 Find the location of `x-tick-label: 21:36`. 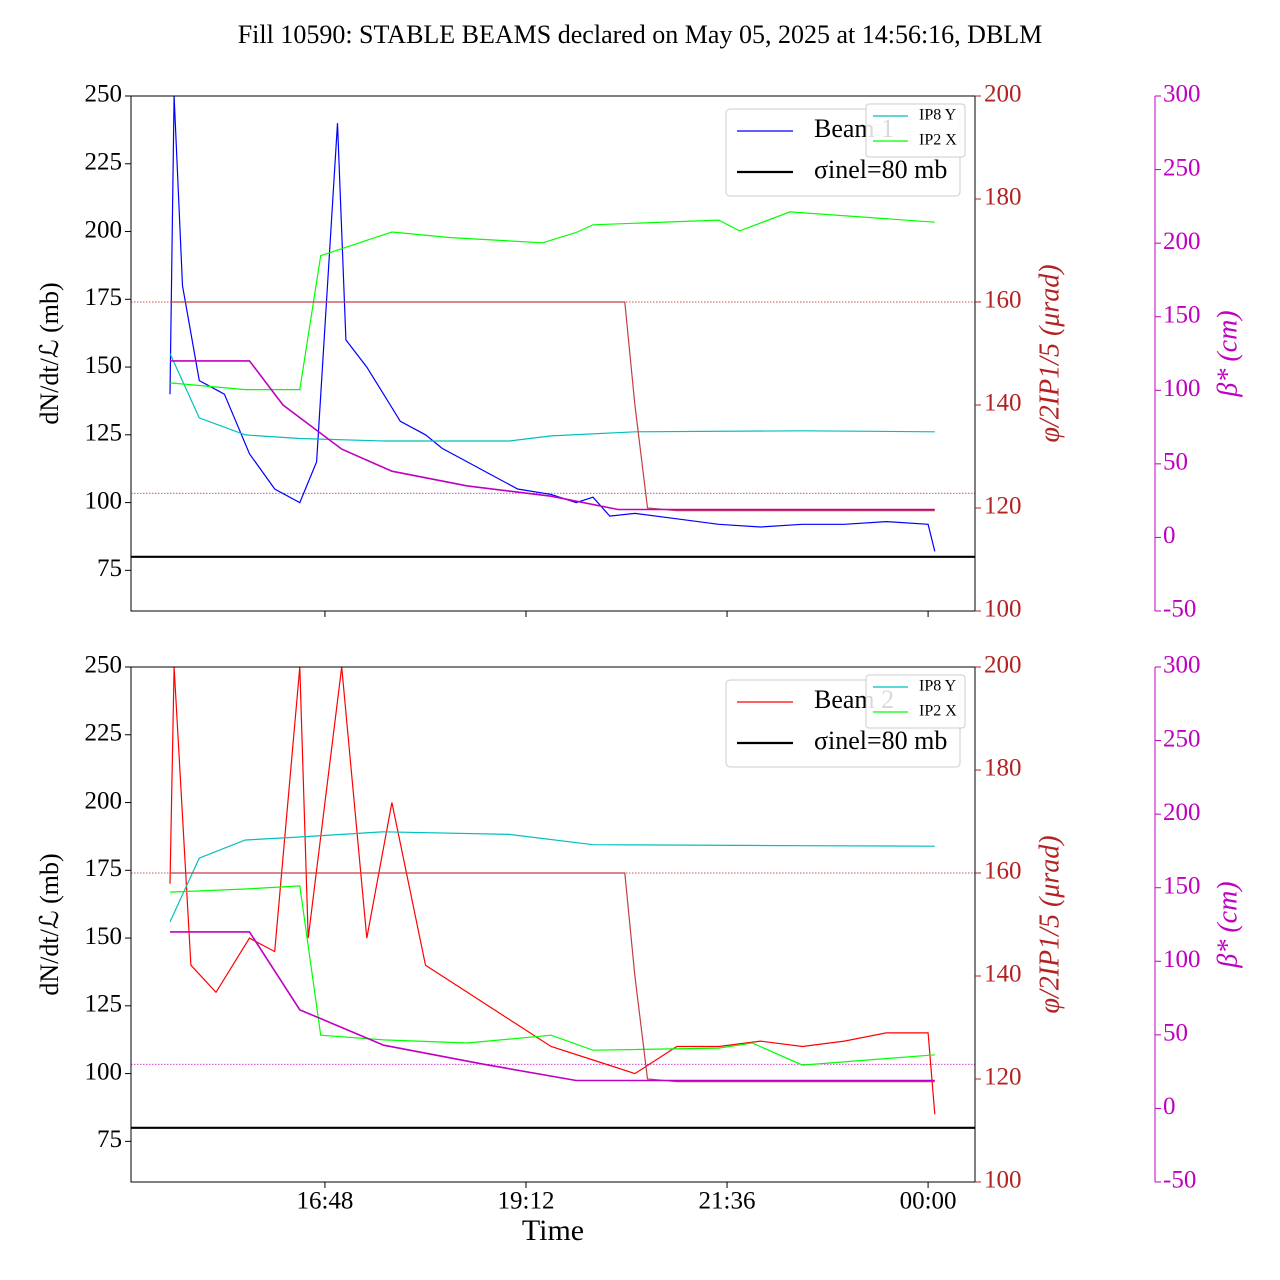

x-tick-label: 21:36 is located at coordinates (727, 1201).